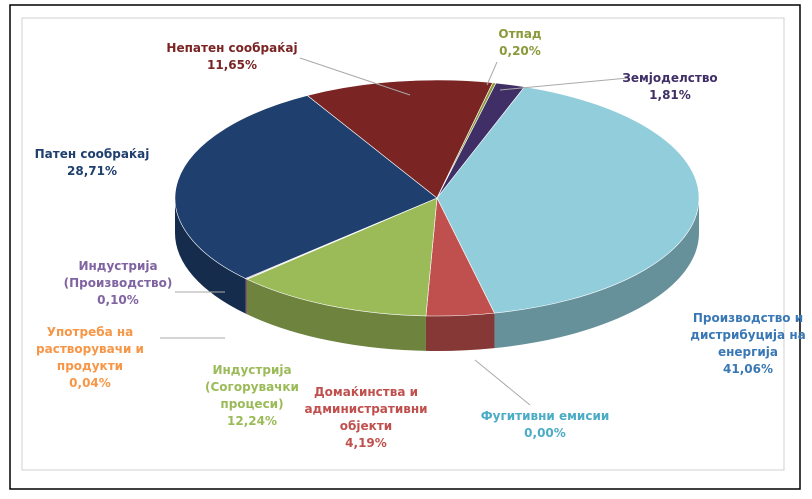  Describe the element at coordinates (90, 349) in the screenshot. I see `label-name: Употреба на растворувачи и продукти` at that location.